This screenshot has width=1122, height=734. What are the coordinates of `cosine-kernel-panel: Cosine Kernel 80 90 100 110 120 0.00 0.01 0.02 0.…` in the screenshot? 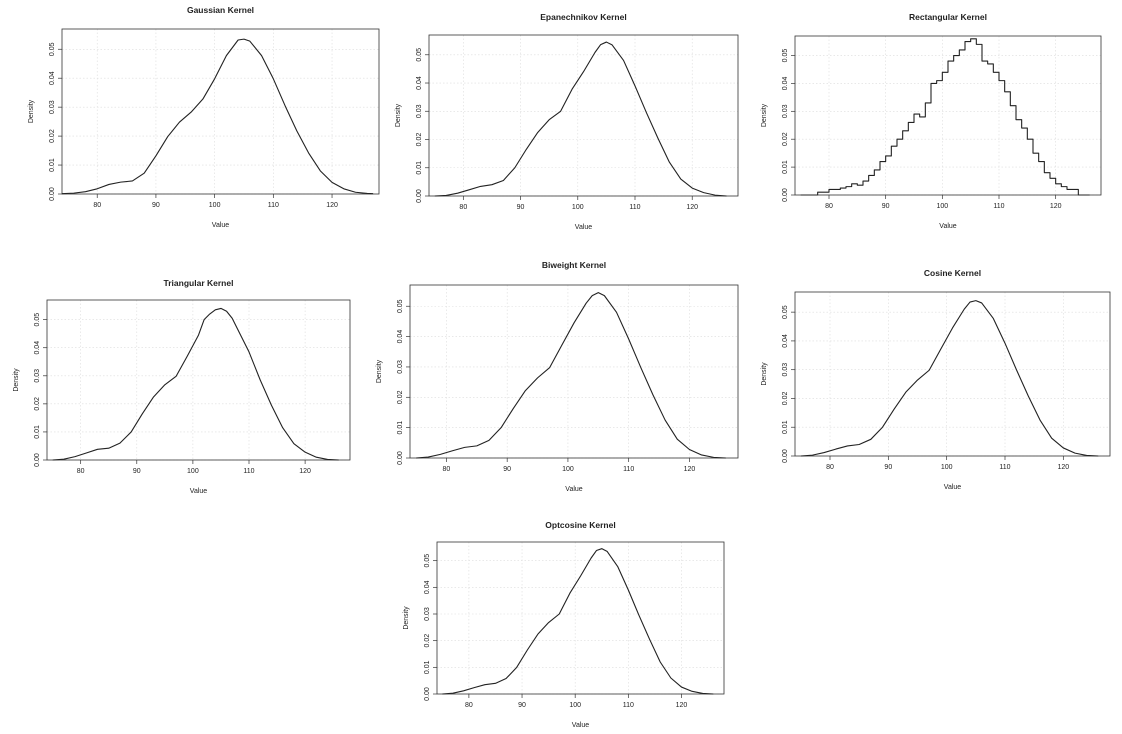 It's located at (936, 379).